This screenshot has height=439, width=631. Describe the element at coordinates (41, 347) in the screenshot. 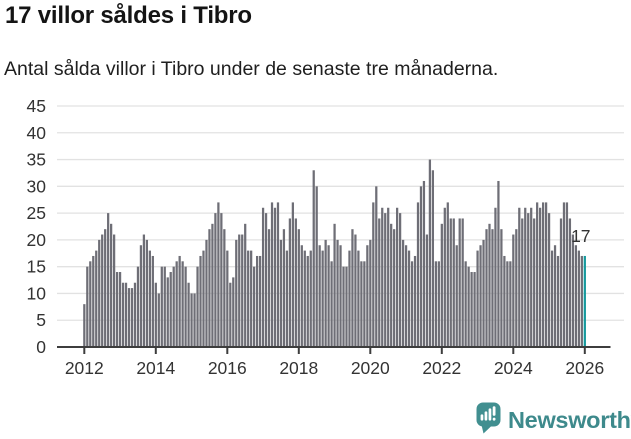

I see `y-tick-label: 0` at that location.